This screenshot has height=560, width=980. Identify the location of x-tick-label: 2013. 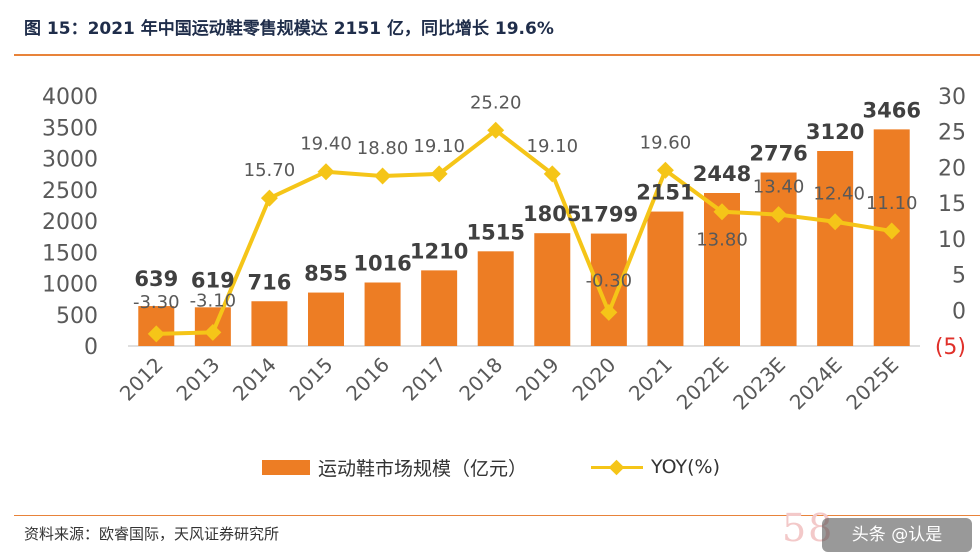
(197, 379).